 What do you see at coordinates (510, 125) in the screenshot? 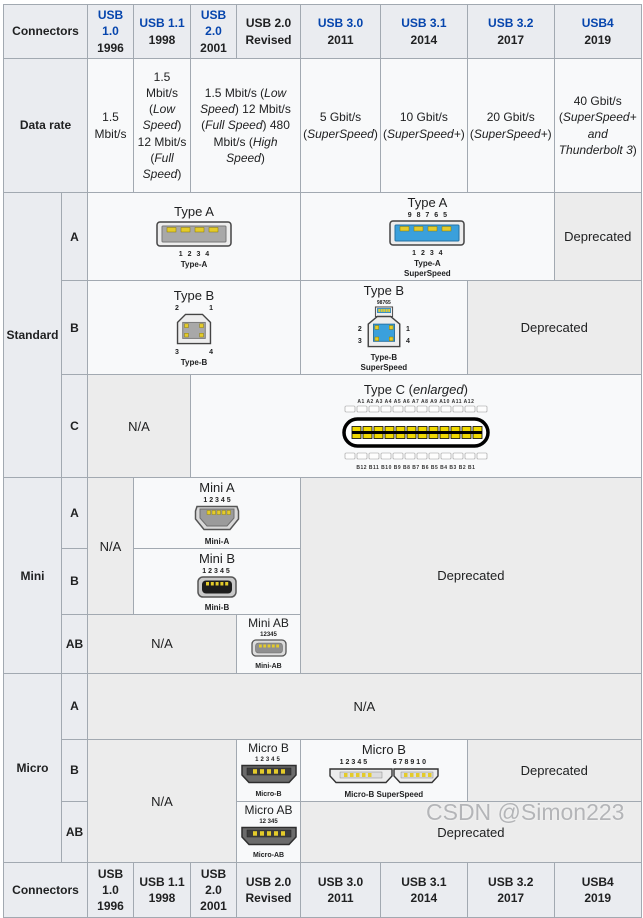
I see `data-rate-usb-3-2: 20 Gbit/s (SuperSpeed+)` at bounding box center [510, 125].